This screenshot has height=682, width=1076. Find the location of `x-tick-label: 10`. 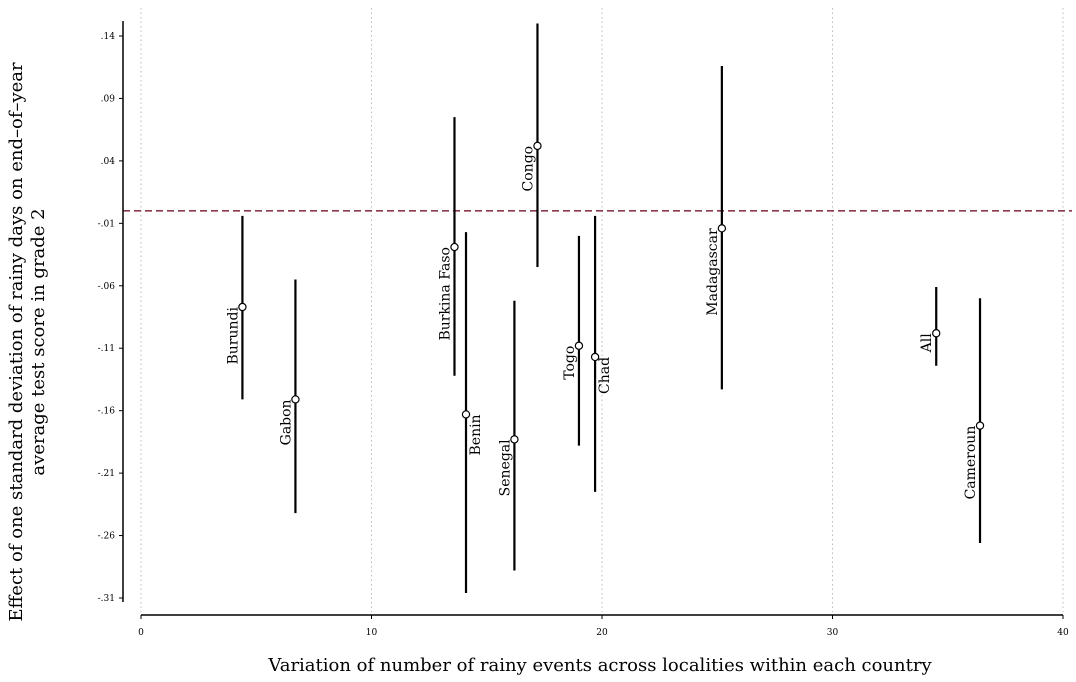

x-tick-label: 10 is located at coordinates (372, 633).